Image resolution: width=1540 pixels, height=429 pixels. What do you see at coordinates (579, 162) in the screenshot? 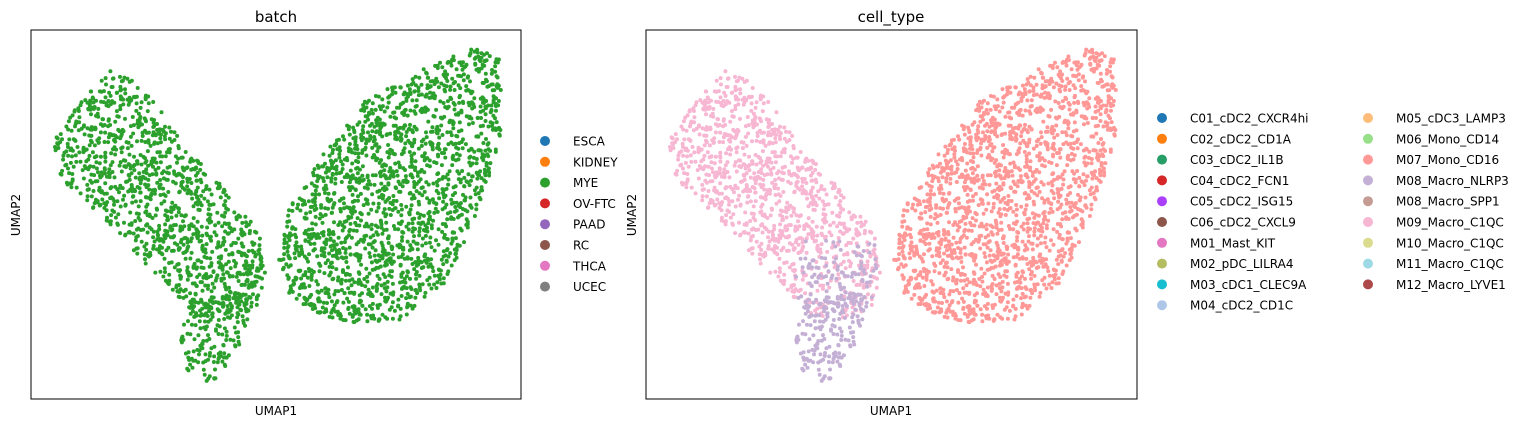
I see `legend-entry: KIDNEY` at bounding box center [579, 162].